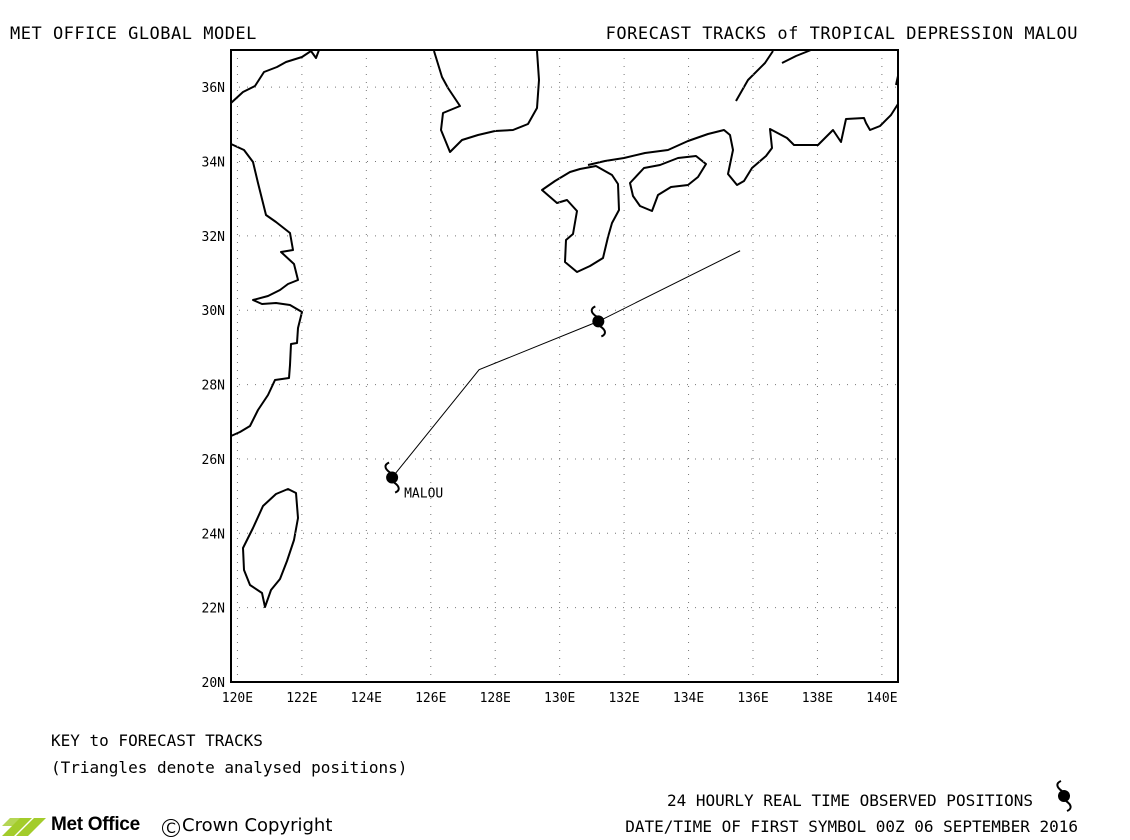 The image size is (1130, 840). I want to click on coastline-taiwan, so click(270, 548).